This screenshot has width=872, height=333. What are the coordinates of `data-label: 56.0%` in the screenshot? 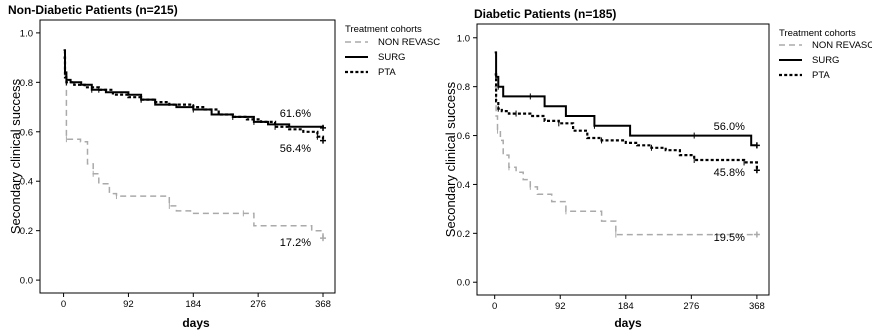 It's located at (729, 127).